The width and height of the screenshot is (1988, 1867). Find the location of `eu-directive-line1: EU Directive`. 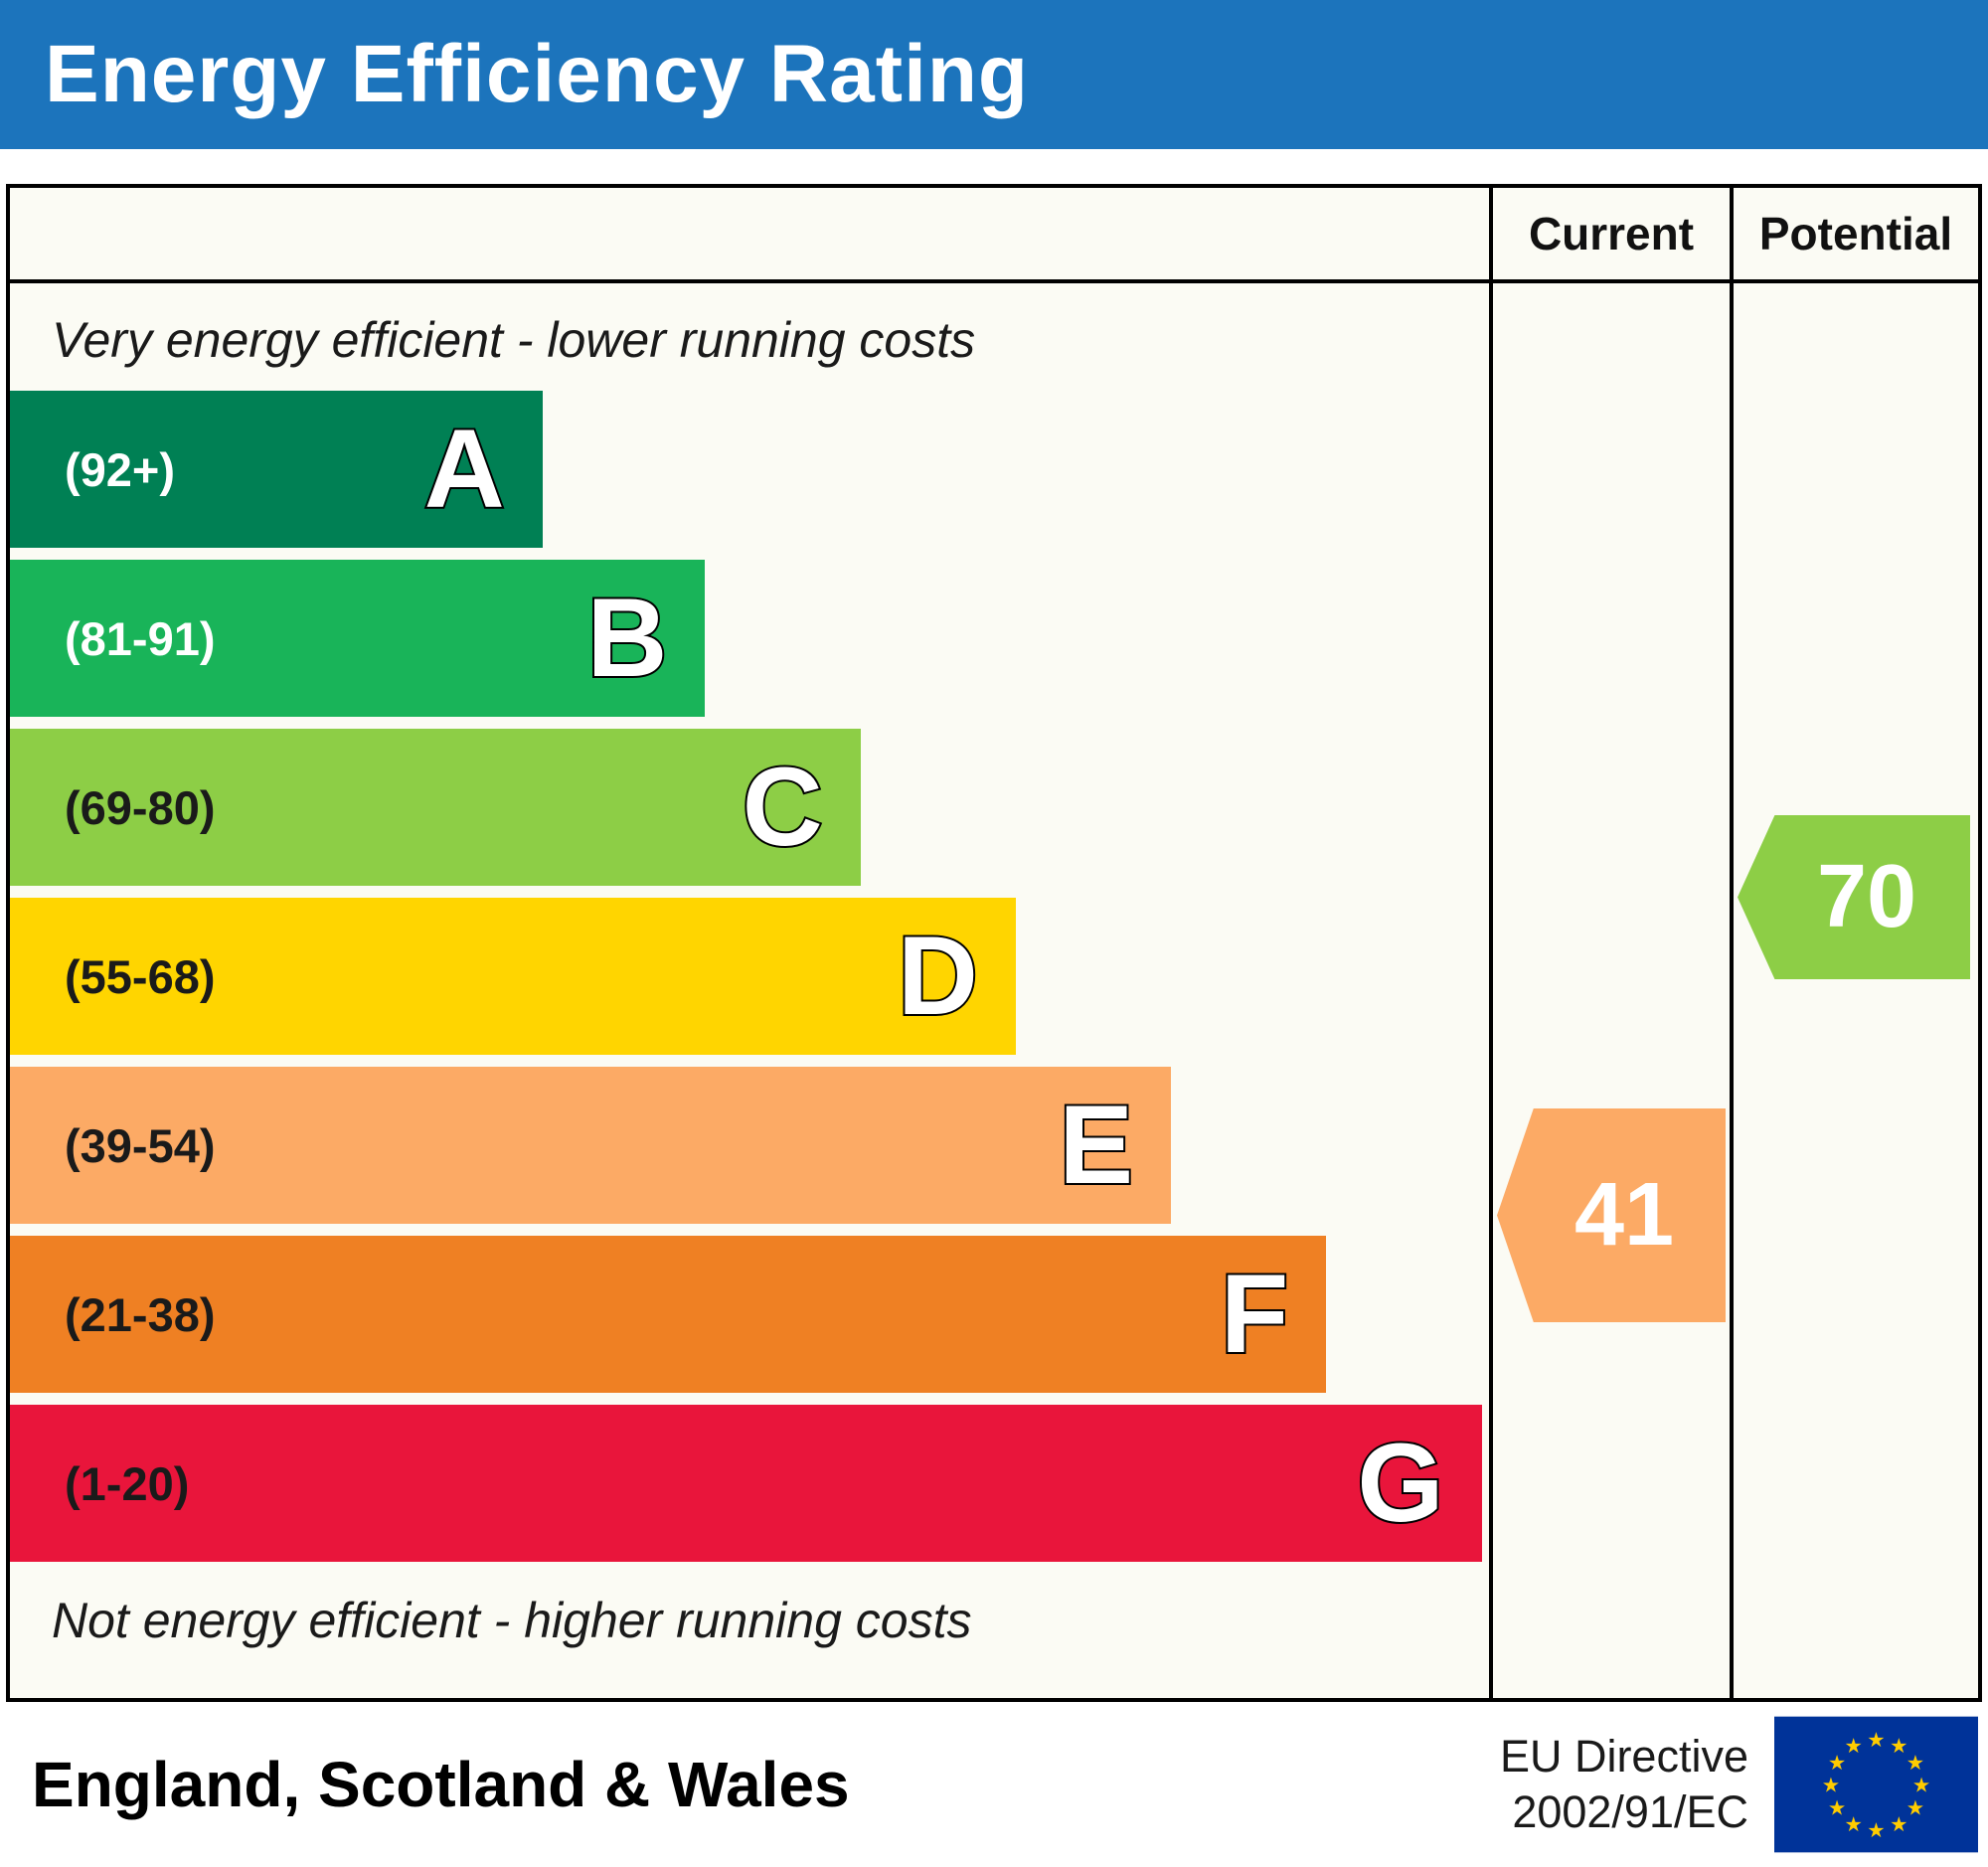

eu-directive-line1: EU Directive is located at coordinates (1623, 1756).